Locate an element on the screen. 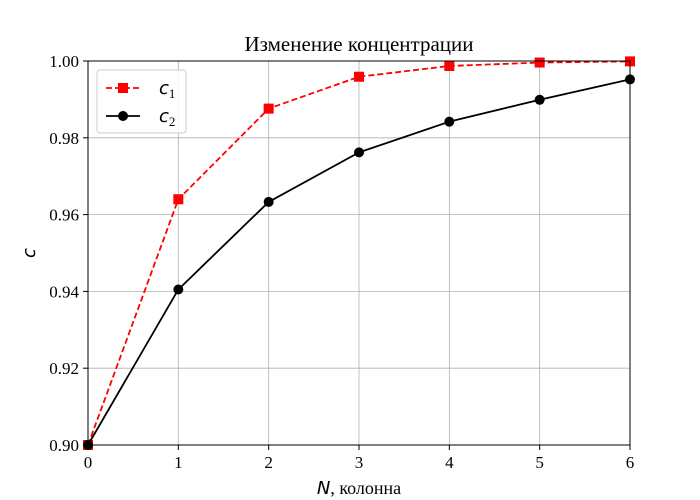  x-tick-label: 2 is located at coordinates (268, 462).